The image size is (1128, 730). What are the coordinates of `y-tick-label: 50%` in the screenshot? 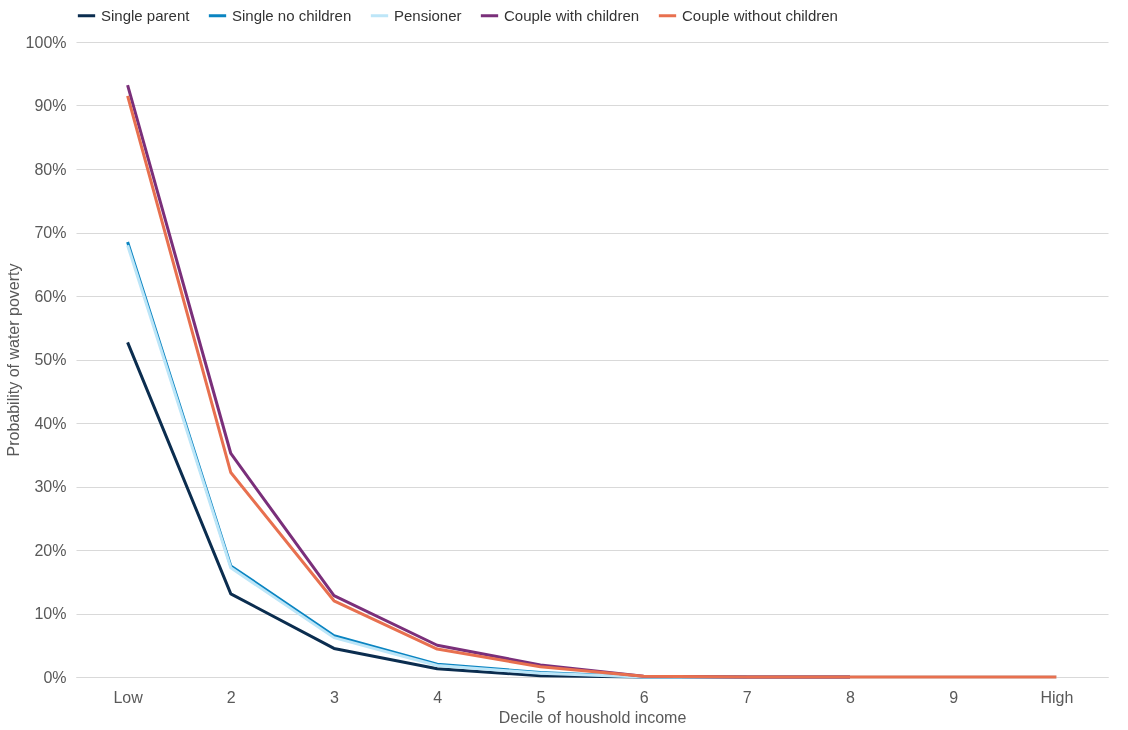 It's located at (50, 359).